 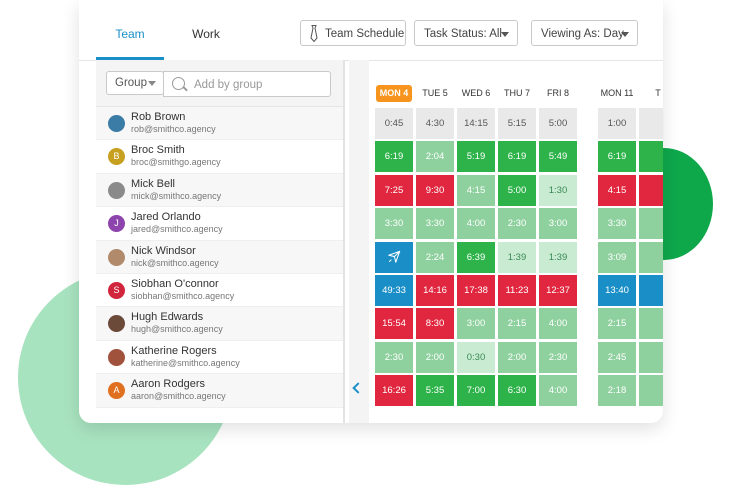 I want to click on schedule-cell: 2:45, so click(x=617, y=357).